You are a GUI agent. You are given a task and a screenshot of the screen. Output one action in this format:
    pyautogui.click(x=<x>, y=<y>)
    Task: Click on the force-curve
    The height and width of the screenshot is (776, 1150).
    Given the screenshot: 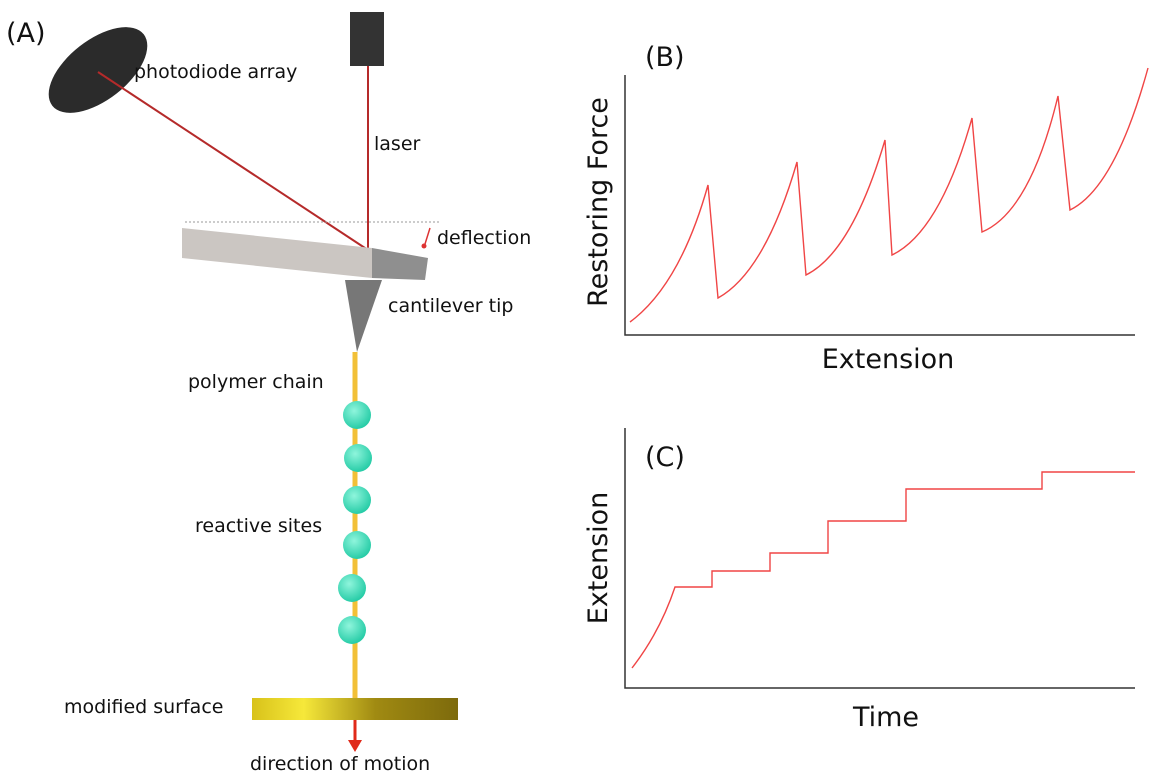 What is the action you would take?
    pyautogui.click(x=889, y=195)
    